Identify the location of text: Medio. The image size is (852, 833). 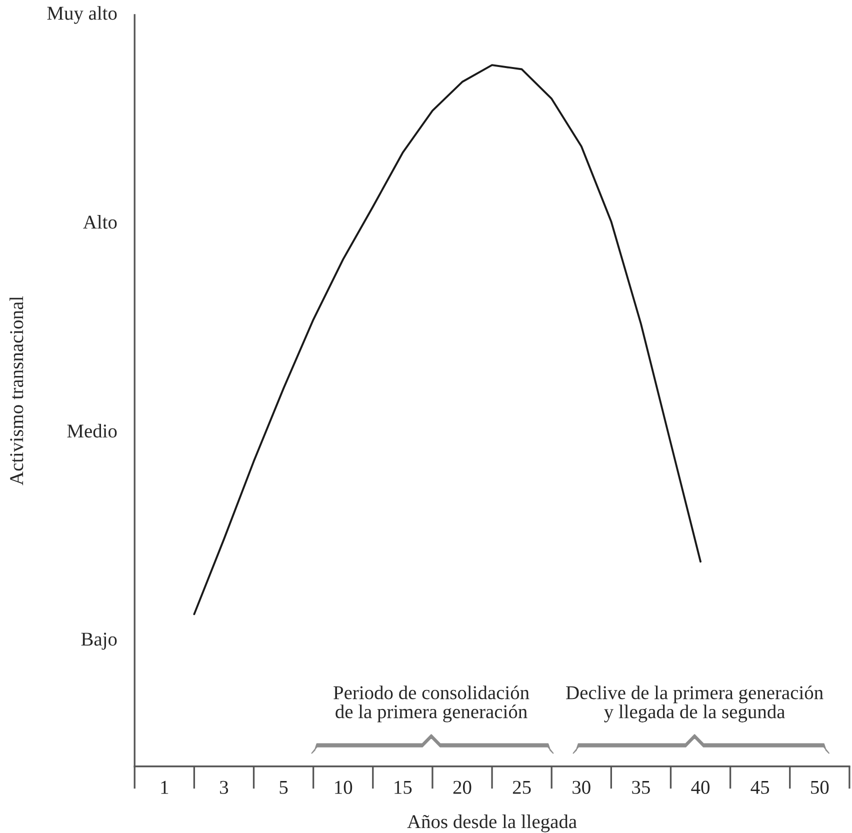
(92, 431).